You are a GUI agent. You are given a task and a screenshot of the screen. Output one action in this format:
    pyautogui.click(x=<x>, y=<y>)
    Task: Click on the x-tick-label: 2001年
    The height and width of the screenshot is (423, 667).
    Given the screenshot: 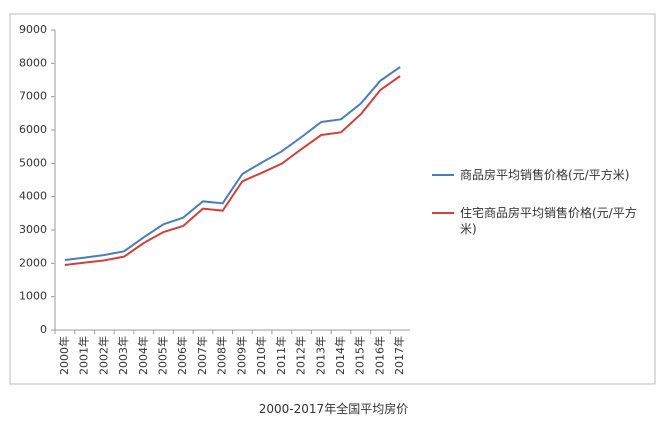 What is the action you would take?
    pyautogui.click(x=84, y=355)
    